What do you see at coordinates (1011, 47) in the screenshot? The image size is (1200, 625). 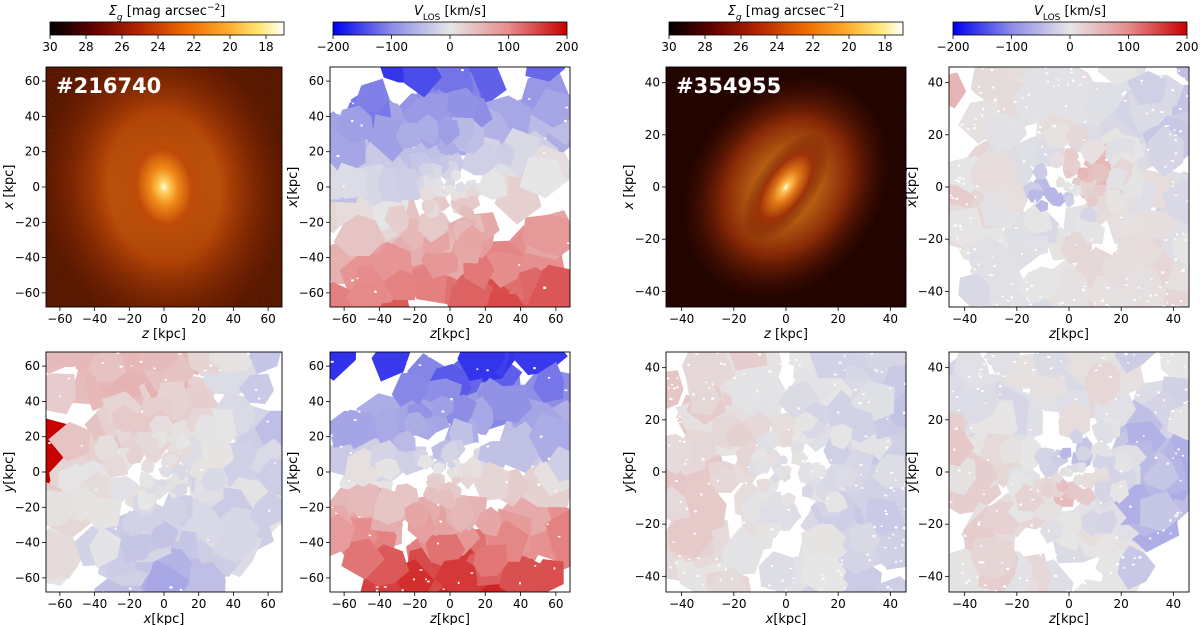 I see `colorbar-tick-label: −100` at bounding box center [1011, 47].